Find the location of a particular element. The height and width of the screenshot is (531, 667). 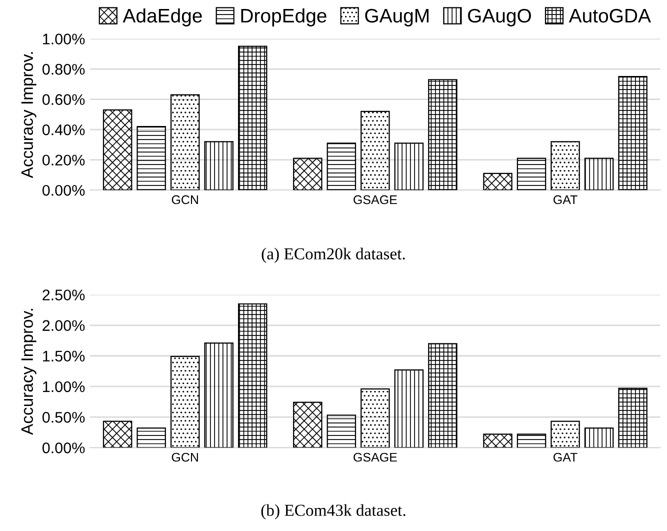

y-tick-label: 2.50% is located at coordinates (63, 295).